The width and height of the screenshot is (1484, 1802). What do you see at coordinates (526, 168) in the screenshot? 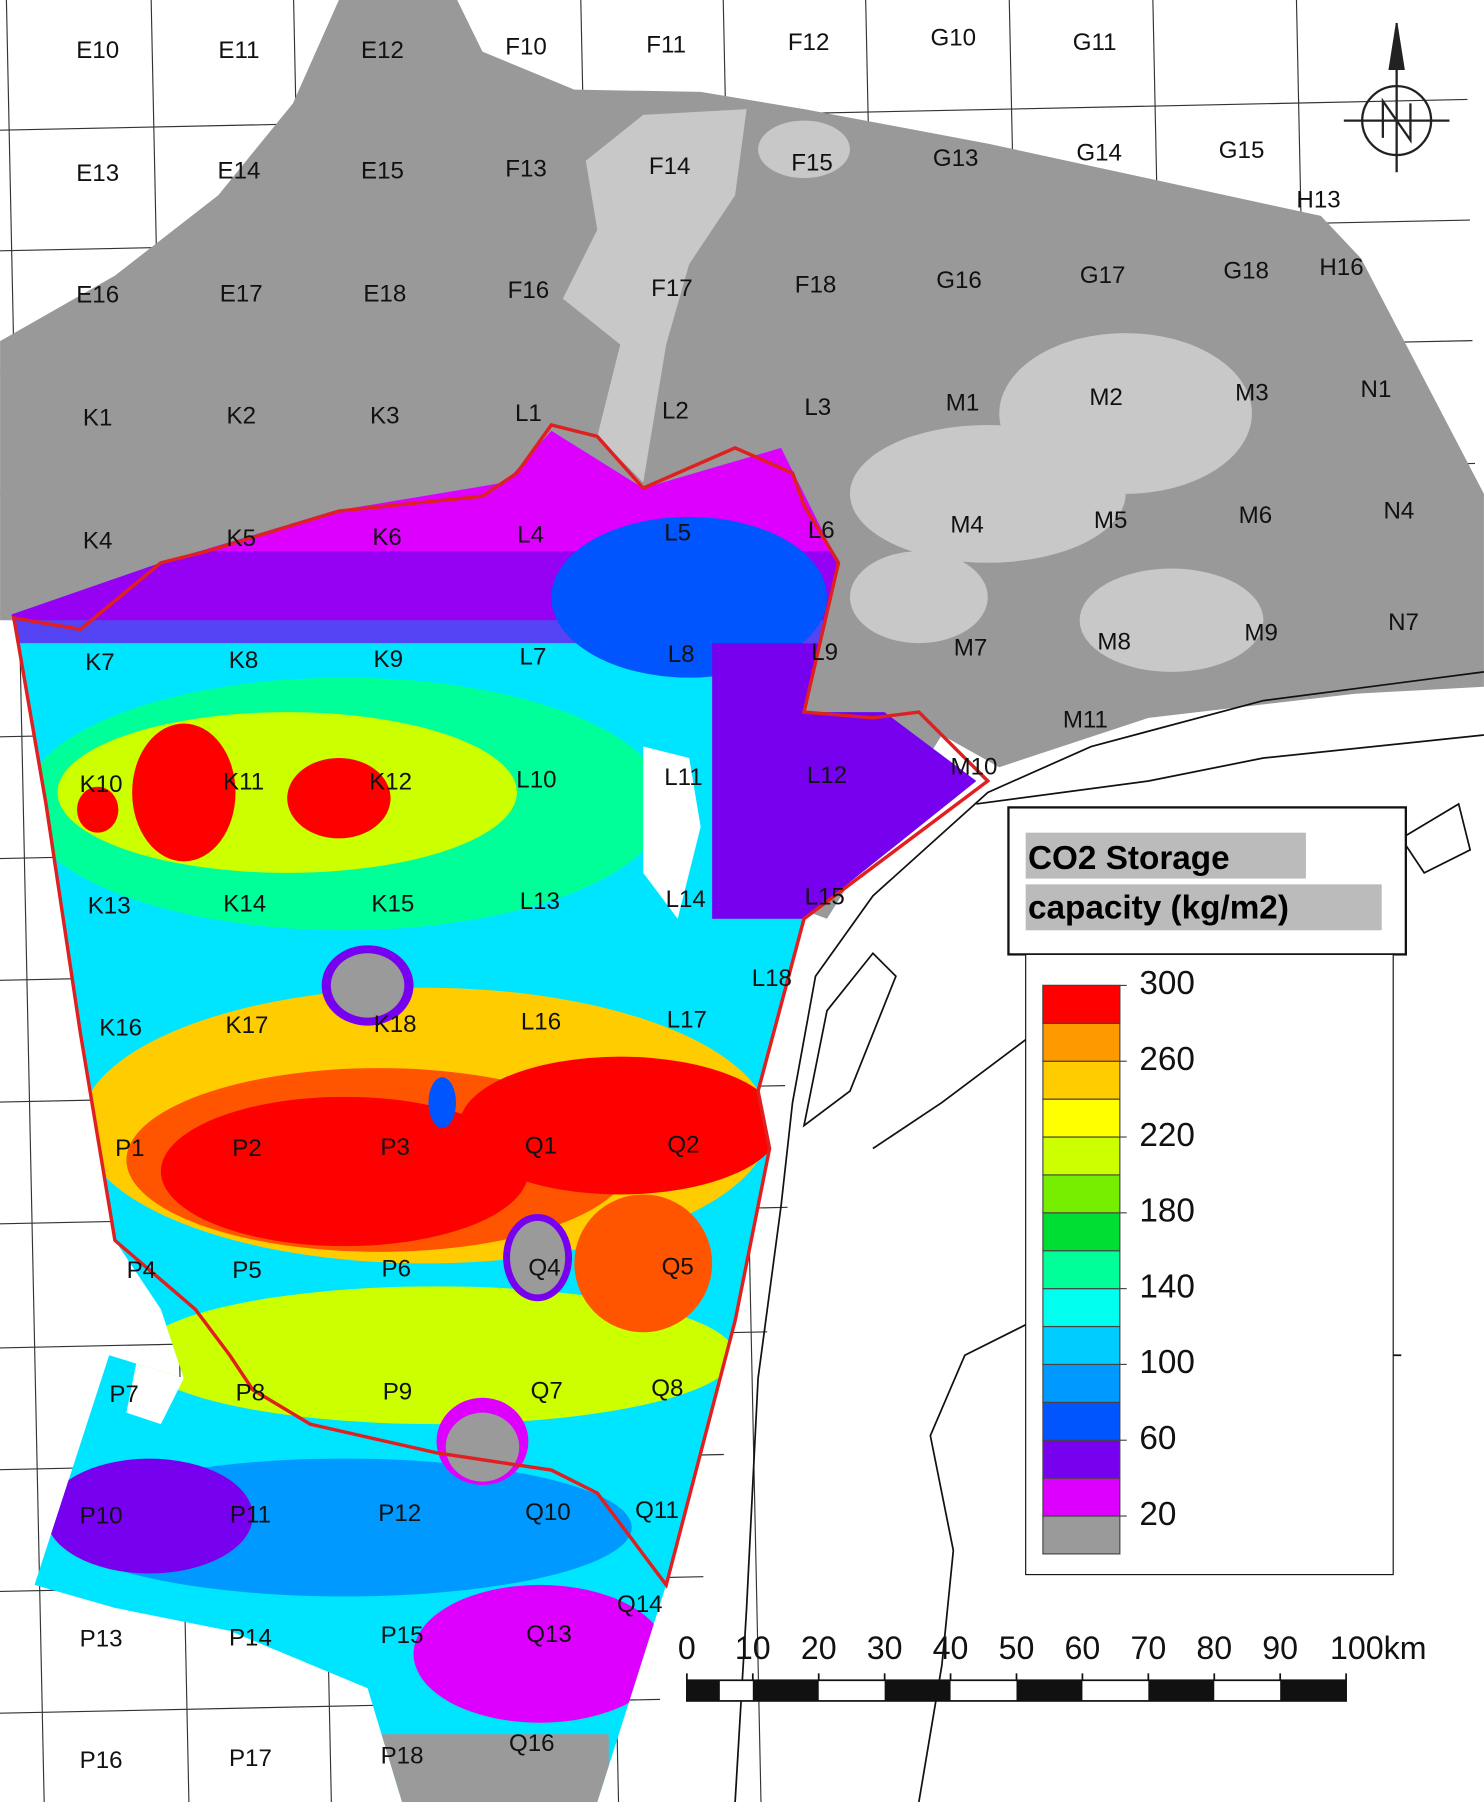
I see `block-label: F13` at bounding box center [526, 168].